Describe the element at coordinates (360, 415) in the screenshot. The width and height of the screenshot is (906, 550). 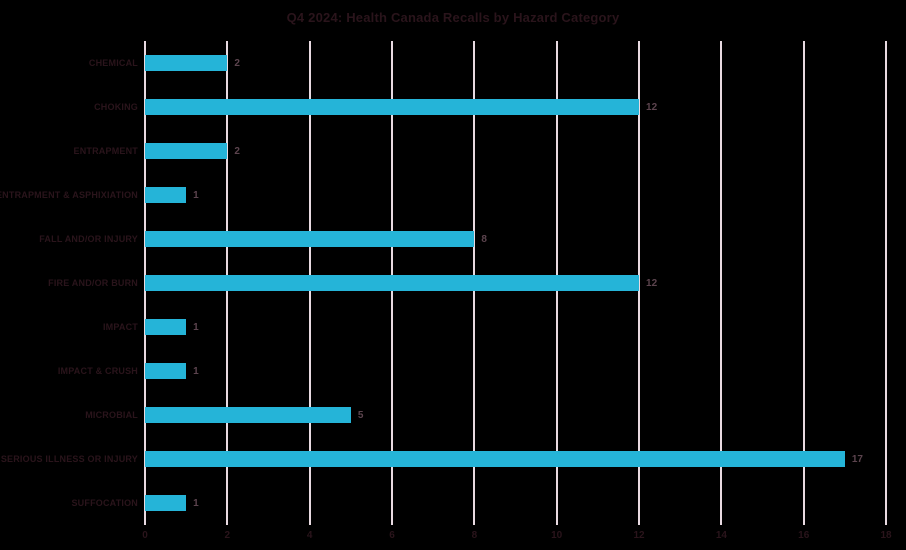
I see `value-label: 5` at that location.